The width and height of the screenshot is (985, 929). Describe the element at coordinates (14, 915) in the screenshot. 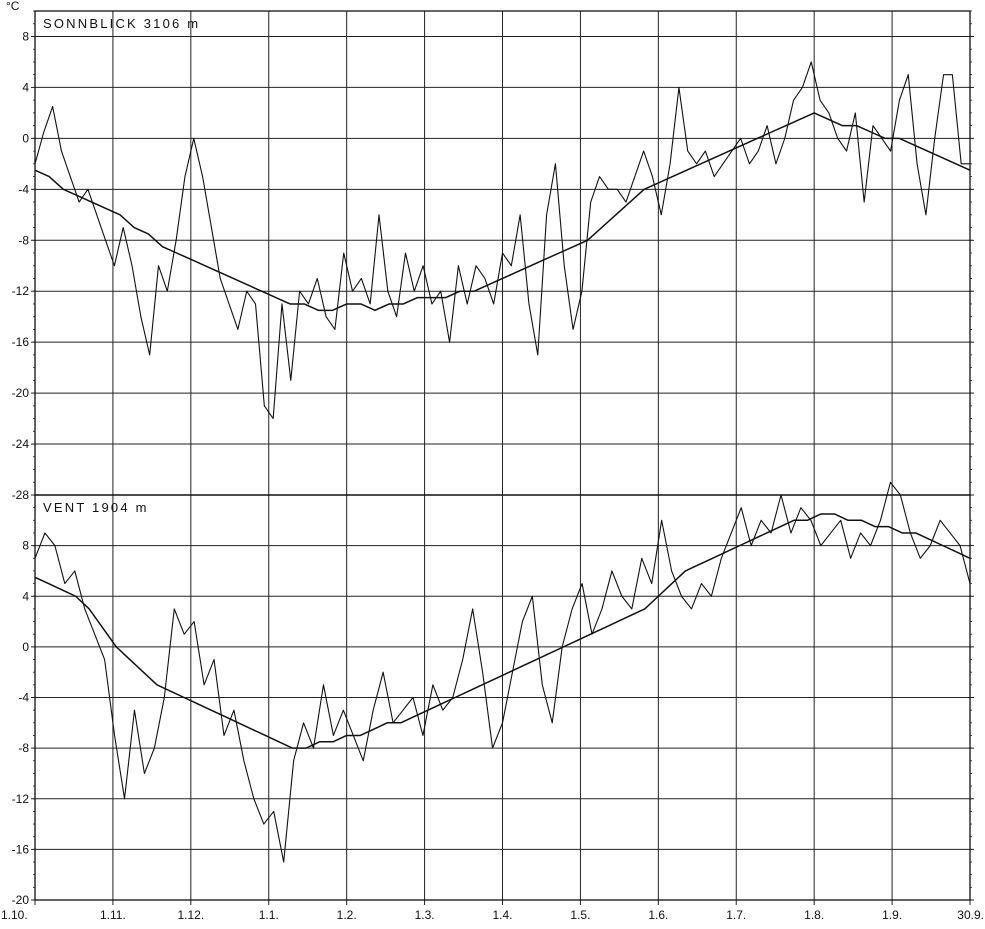

I see `x-tick-label: 1.10.` at that location.